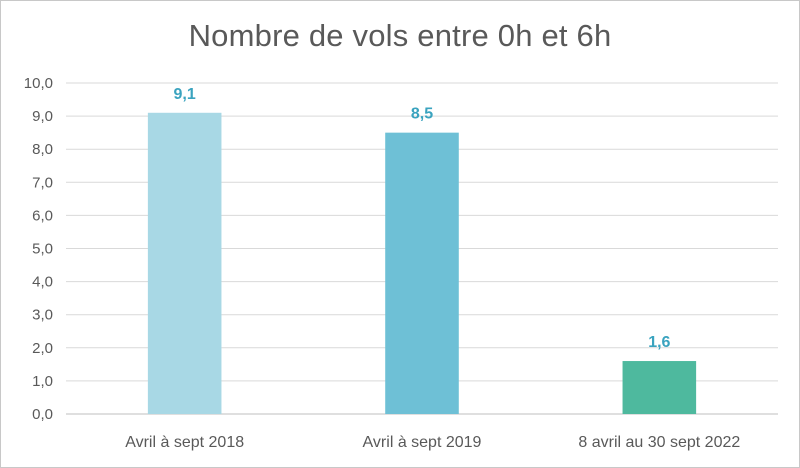  What do you see at coordinates (42, 348) in the screenshot?
I see `y-tick-label: 2,0` at bounding box center [42, 348].